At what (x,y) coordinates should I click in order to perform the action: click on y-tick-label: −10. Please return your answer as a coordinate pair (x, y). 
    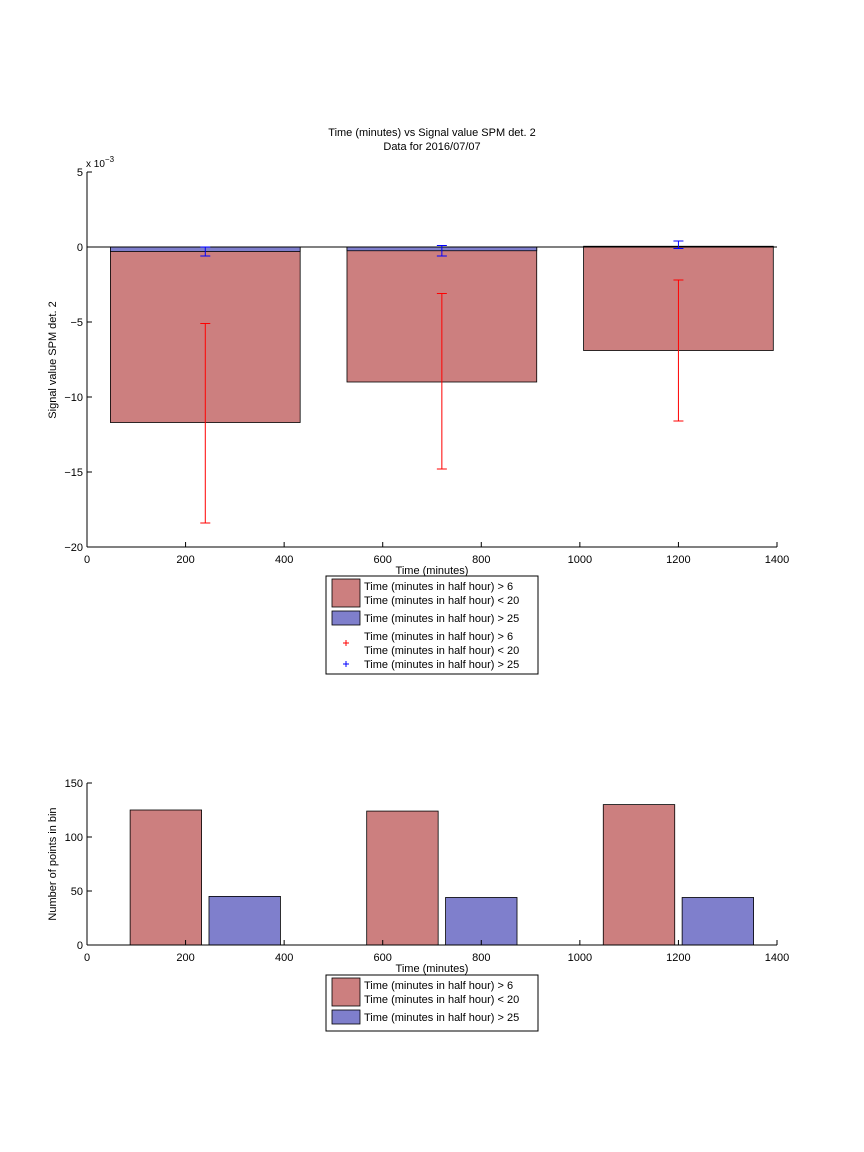
    Looking at the image, I should click on (73, 398).